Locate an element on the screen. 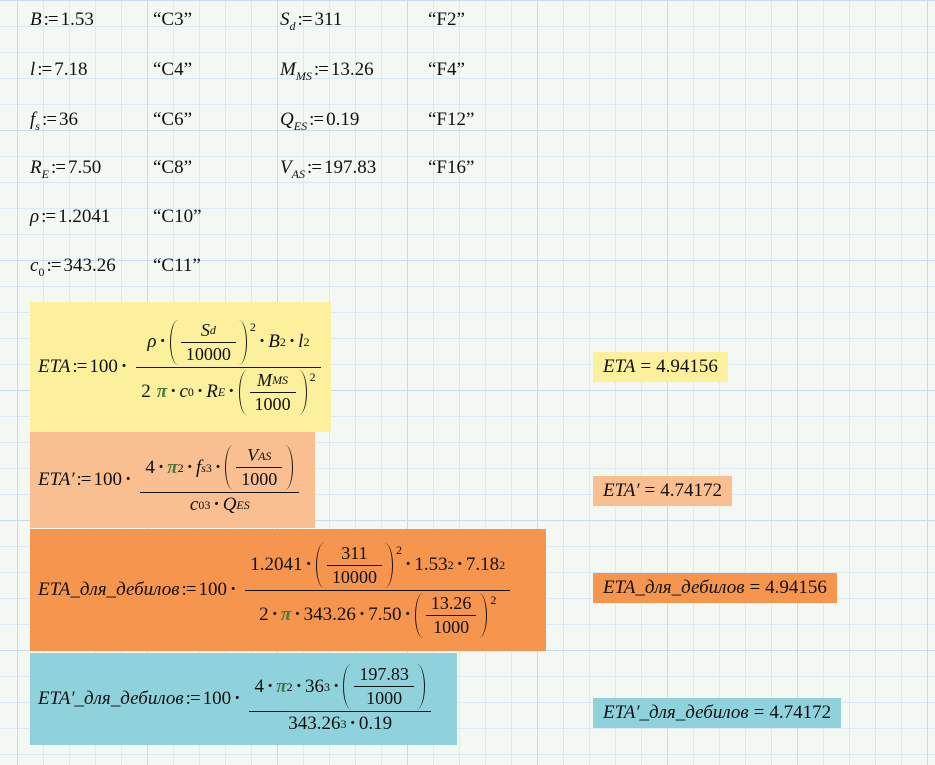 This screenshot has height=765, width=935. definition-c0: c0:= 343.26 is located at coordinates (73, 267).